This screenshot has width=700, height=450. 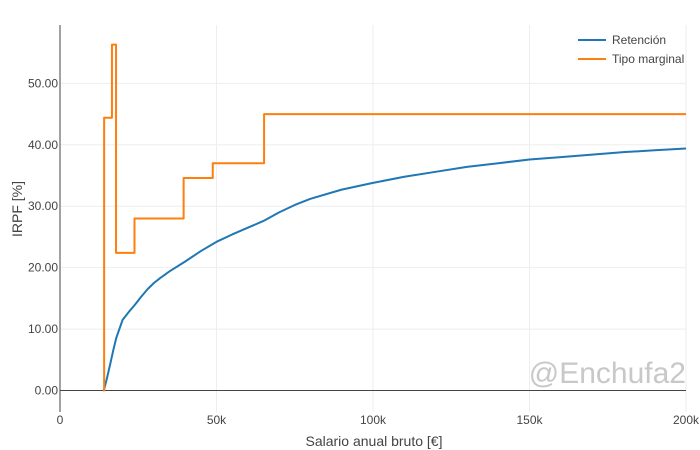 What do you see at coordinates (639, 40) in the screenshot?
I see `legend-label-retencion: Retención` at bounding box center [639, 40].